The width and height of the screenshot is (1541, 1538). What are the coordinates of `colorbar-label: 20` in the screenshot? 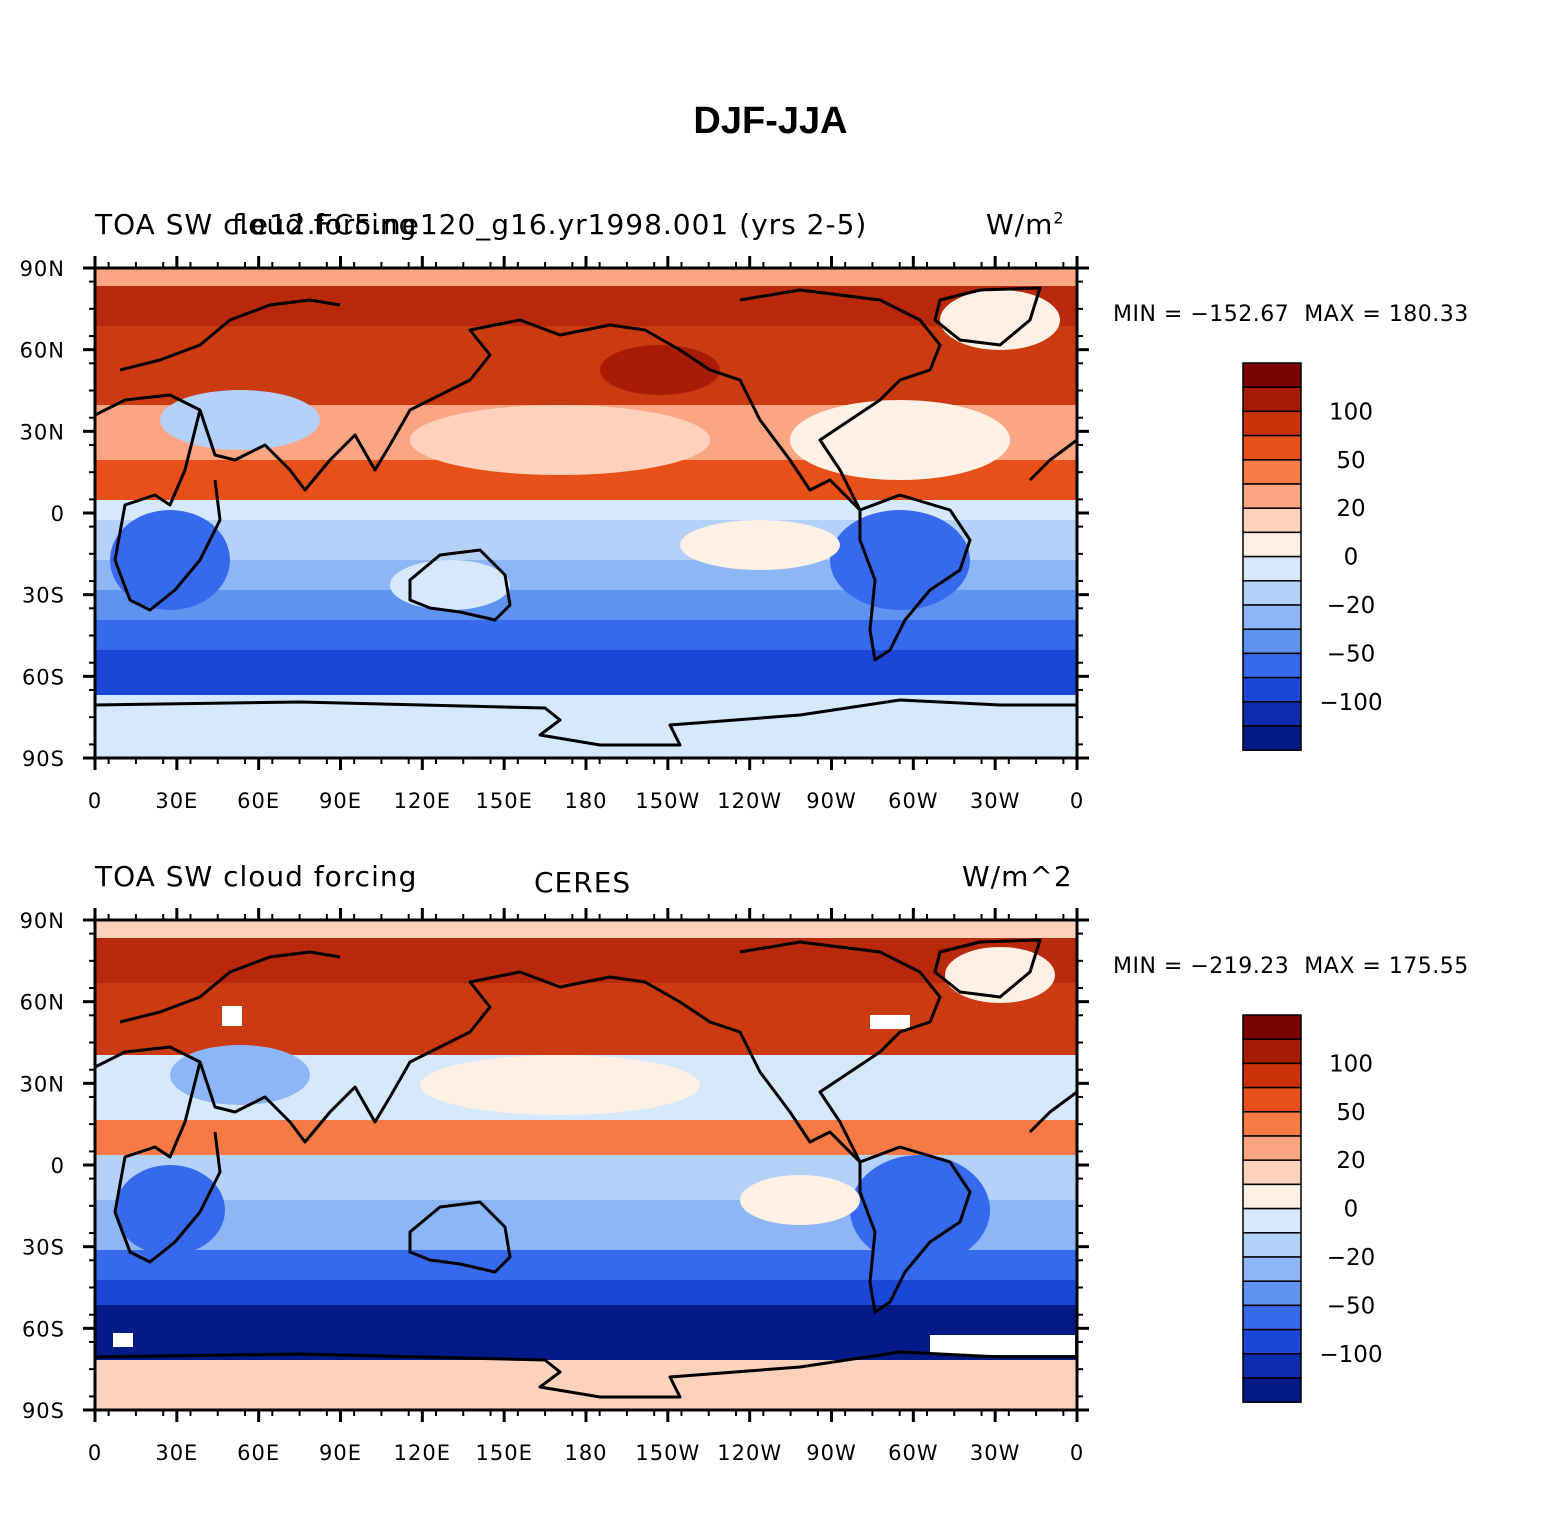 It's located at (1350, 1161).